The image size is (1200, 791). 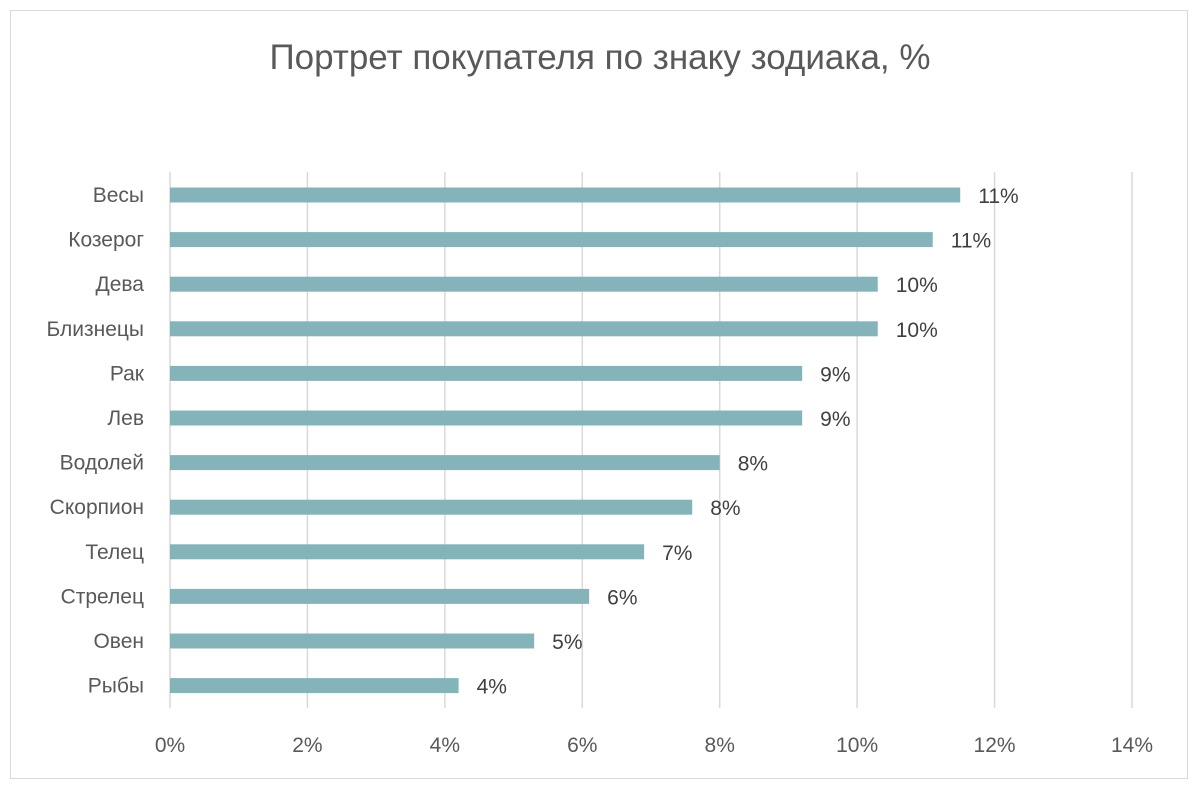 What do you see at coordinates (622, 597) in the screenshot?
I see `data-label: 6%` at bounding box center [622, 597].